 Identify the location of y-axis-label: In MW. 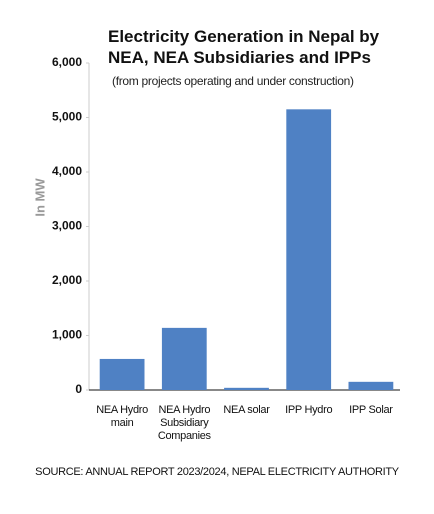
(40, 197).